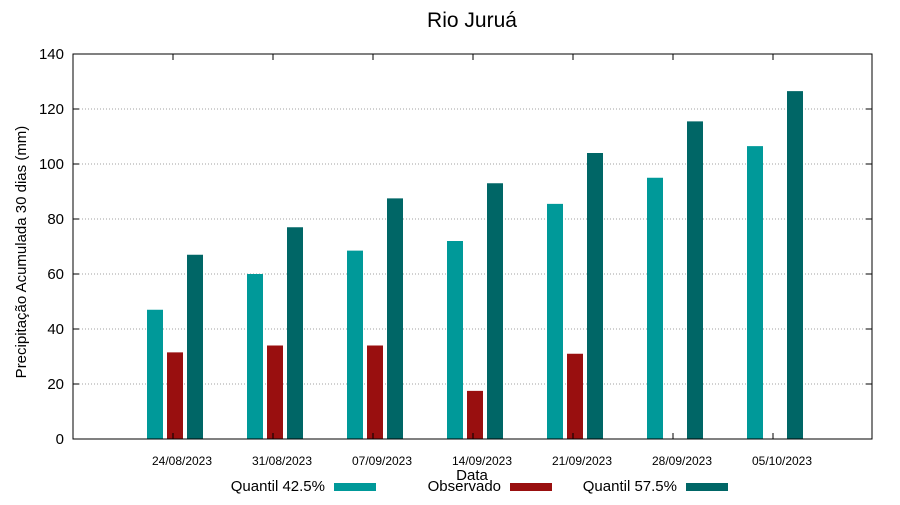 This screenshot has height=505, width=900. I want to click on x-axis-label: Data, so click(472, 475).